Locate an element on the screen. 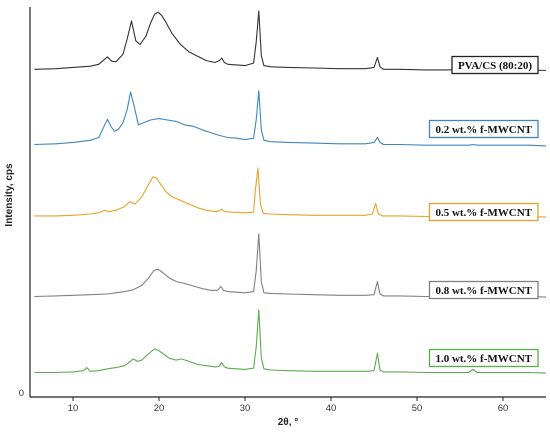 The image size is (550, 434). legend-label-1: PVA/CS (80:20) is located at coordinates (495, 66).